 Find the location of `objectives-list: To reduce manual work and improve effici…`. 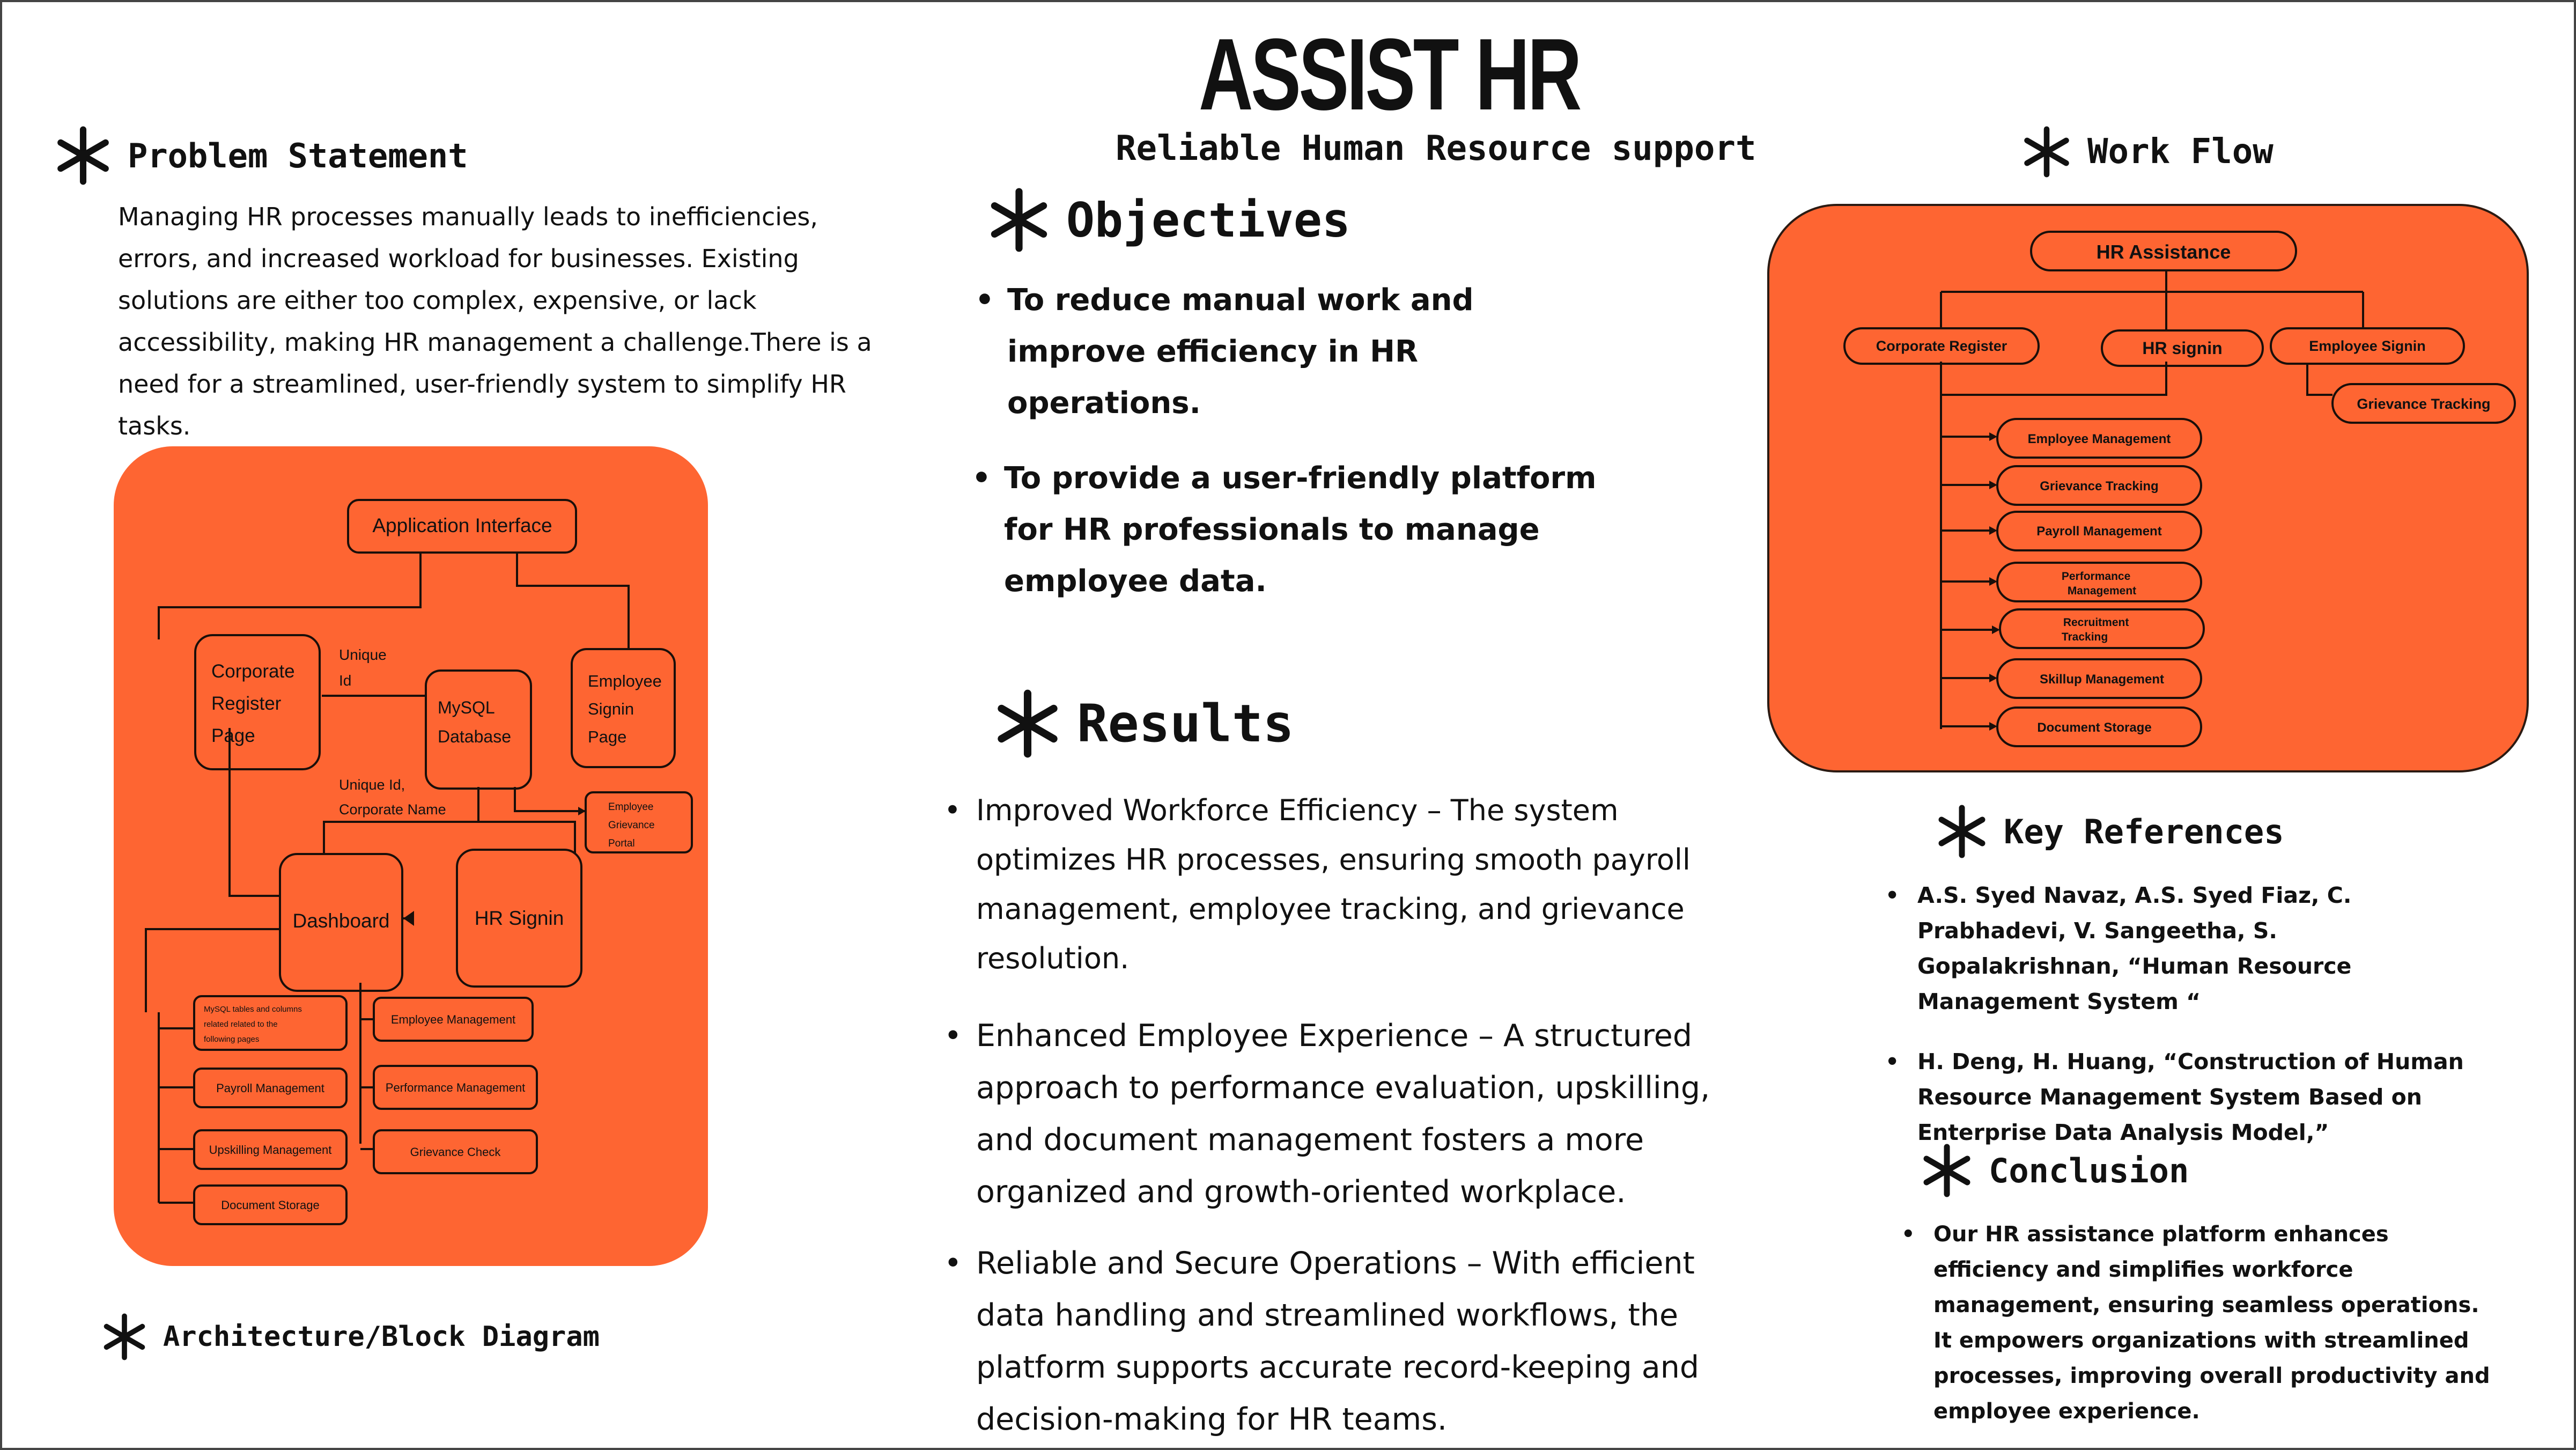

objectives-list: To reduce manual work and improve effici… is located at coordinates (1285, 441).